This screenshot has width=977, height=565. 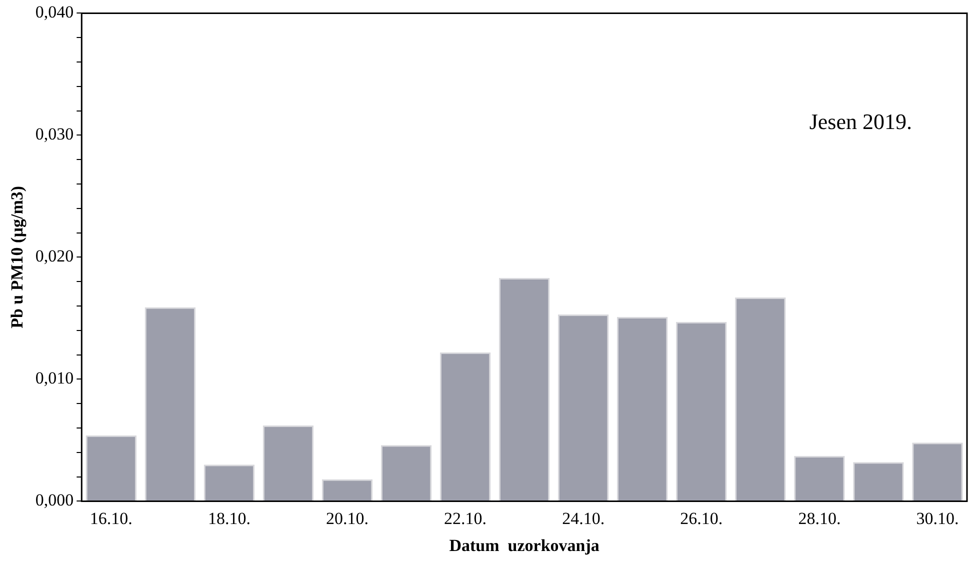 I want to click on x-axis-title: Datum uzorkovanja, so click(x=524, y=546).